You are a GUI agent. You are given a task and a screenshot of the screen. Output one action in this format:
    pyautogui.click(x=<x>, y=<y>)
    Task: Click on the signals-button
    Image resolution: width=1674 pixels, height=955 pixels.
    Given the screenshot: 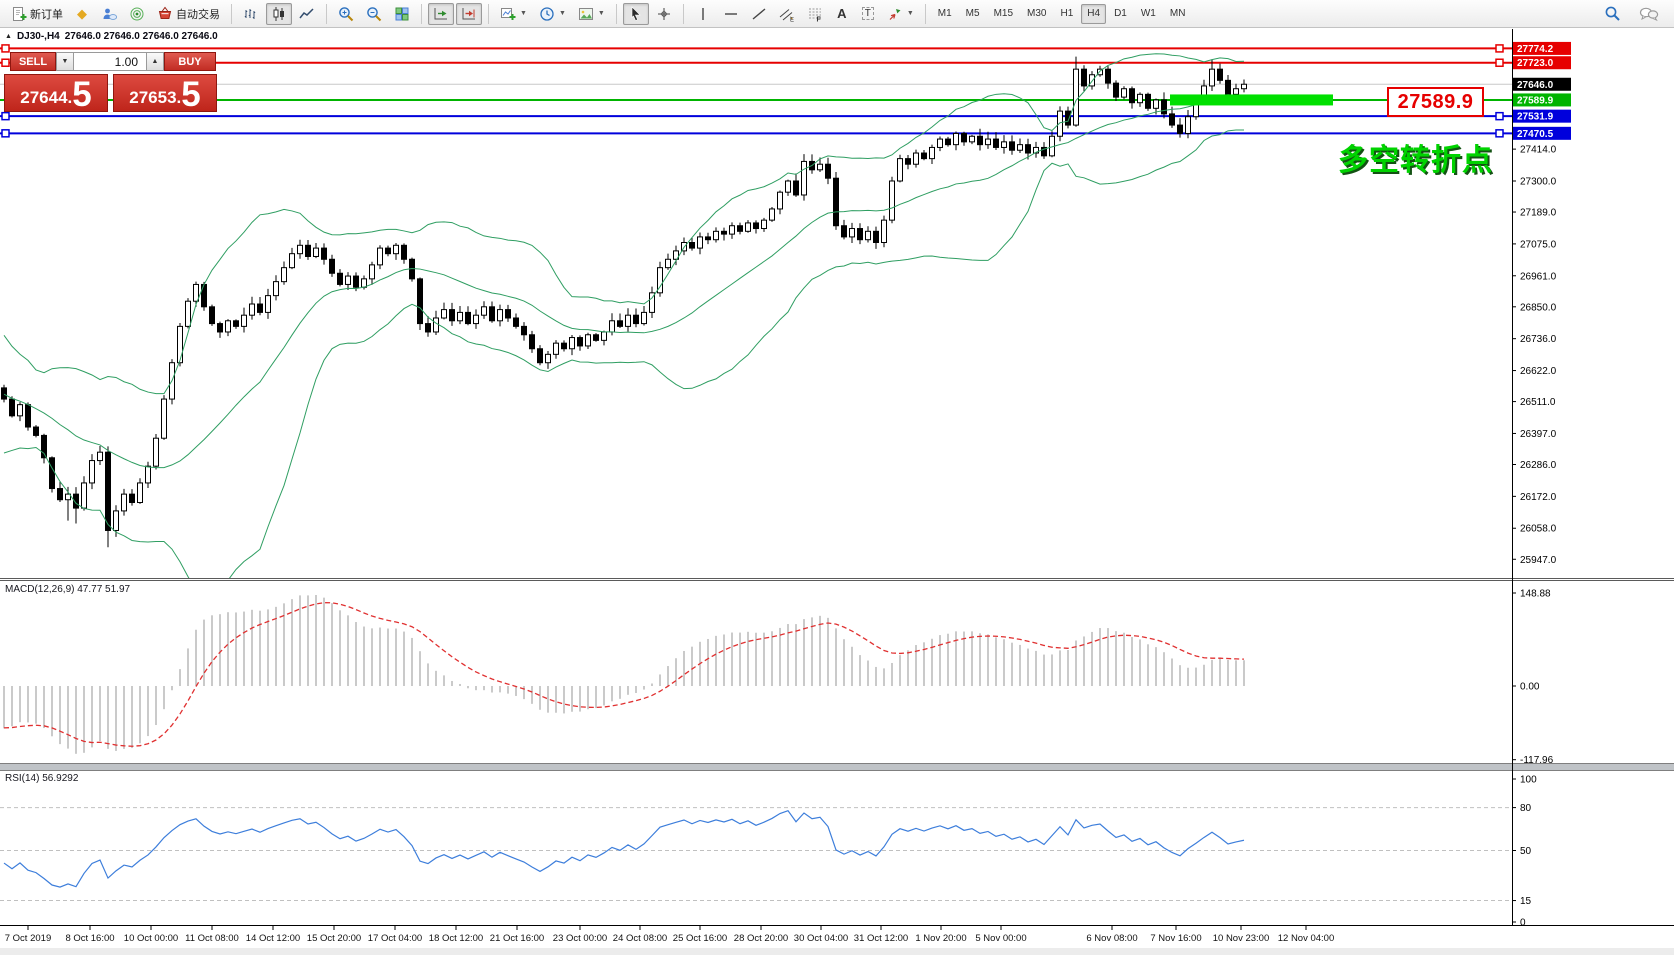 What is the action you would take?
    pyautogui.click(x=137, y=14)
    